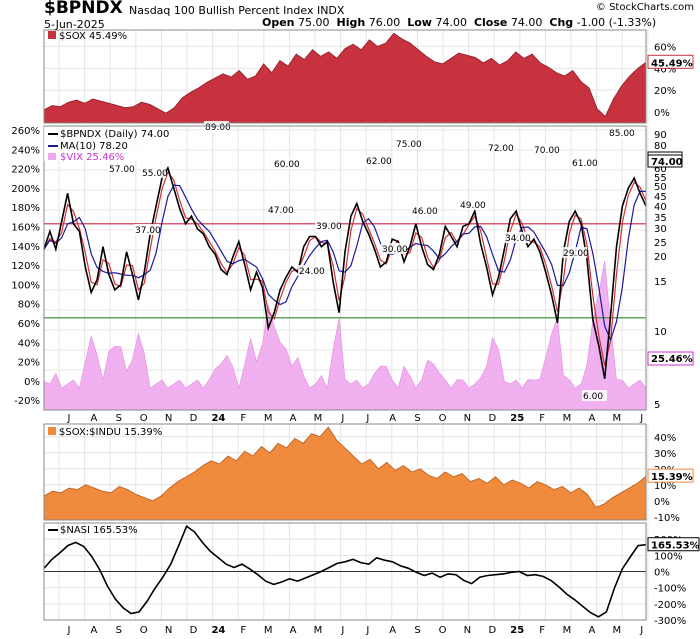 The image size is (700, 639). What do you see at coordinates (585, 164) in the screenshot?
I see `bpndx-annotation: 61.00` at bounding box center [585, 164].